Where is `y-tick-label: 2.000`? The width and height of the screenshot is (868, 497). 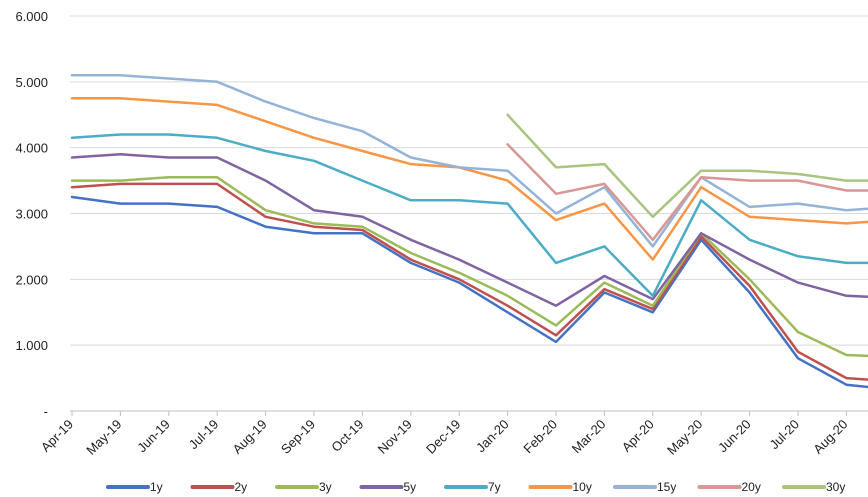 y-tick-label: 2.000 is located at coordinates (31, 279).